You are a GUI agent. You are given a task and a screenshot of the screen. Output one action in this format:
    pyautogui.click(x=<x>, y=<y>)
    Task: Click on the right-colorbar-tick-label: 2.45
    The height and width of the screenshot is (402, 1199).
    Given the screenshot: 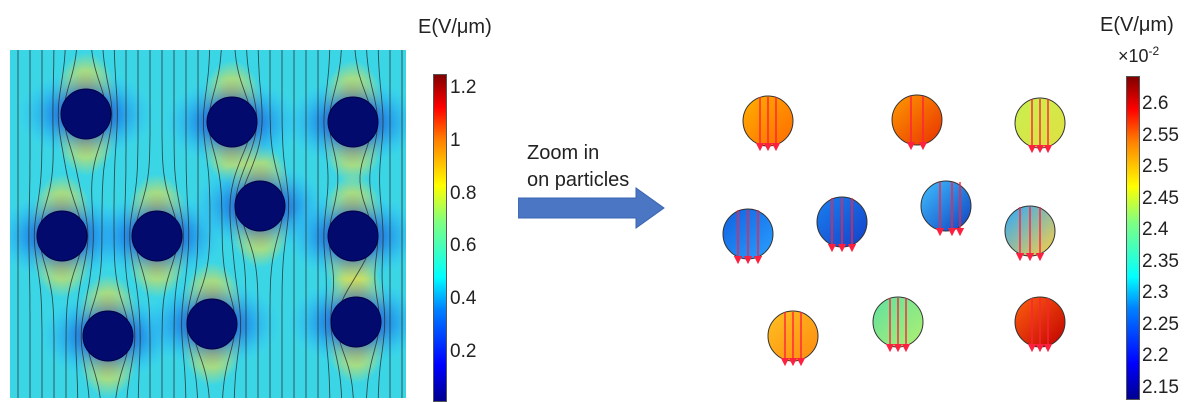 What is the action you would take?
    pyautogui.click(x=1160, y=198)
    